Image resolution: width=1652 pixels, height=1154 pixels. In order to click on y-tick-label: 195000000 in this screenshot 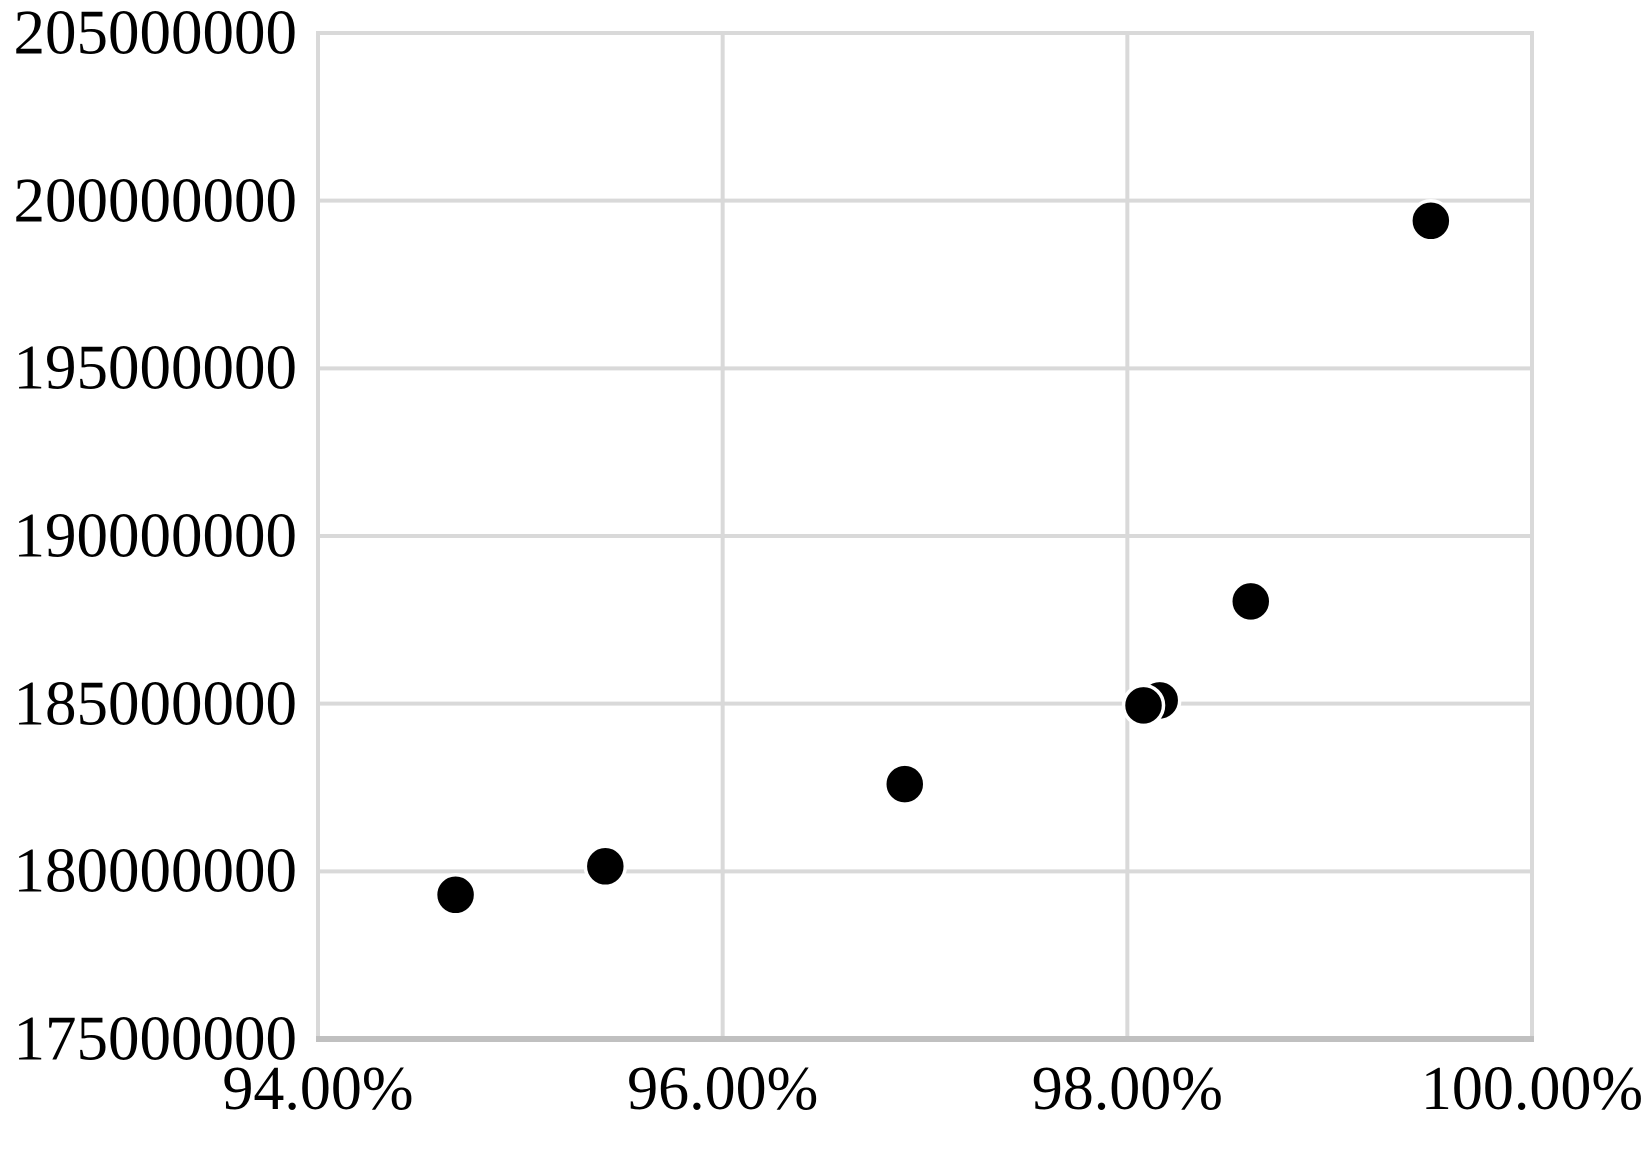, I will do `click(155, 367)`.